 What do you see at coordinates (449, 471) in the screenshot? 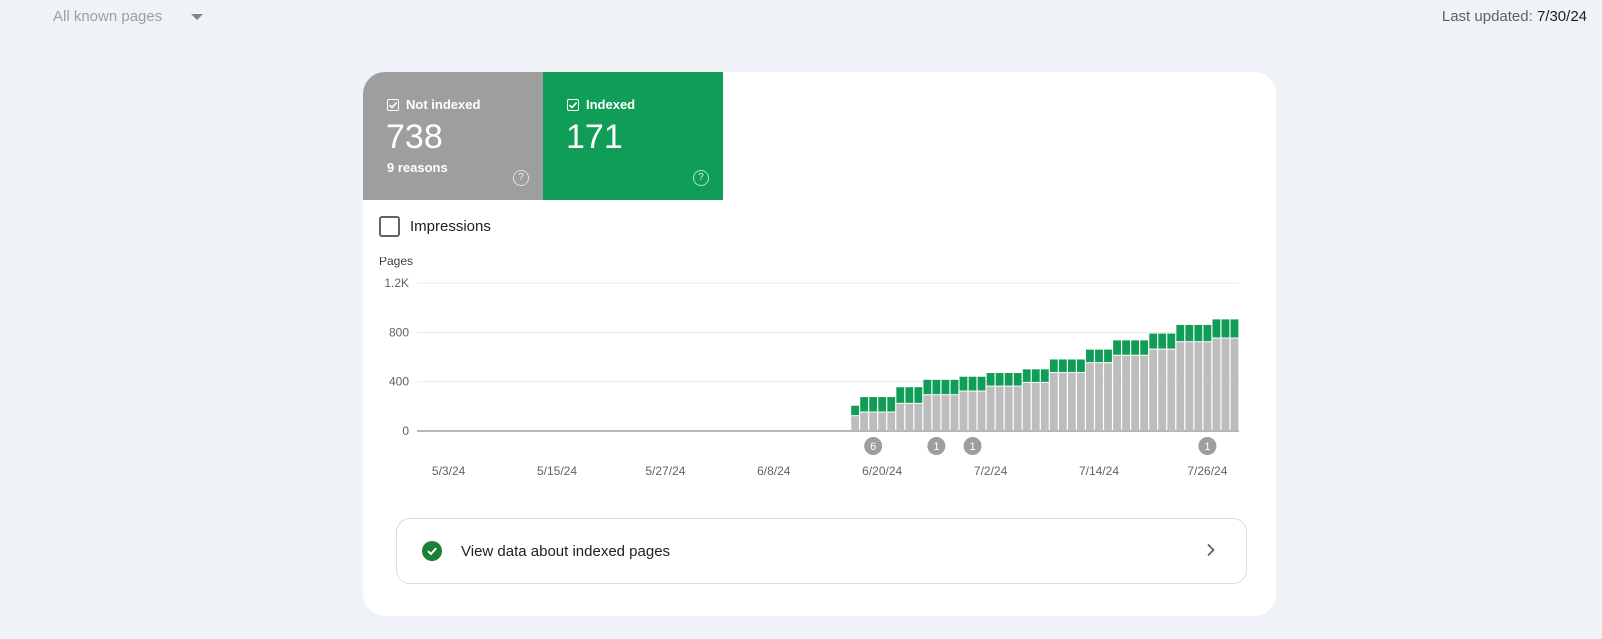
I see `x-tick-label: 5/3/24` at bounding box center [449, 471].